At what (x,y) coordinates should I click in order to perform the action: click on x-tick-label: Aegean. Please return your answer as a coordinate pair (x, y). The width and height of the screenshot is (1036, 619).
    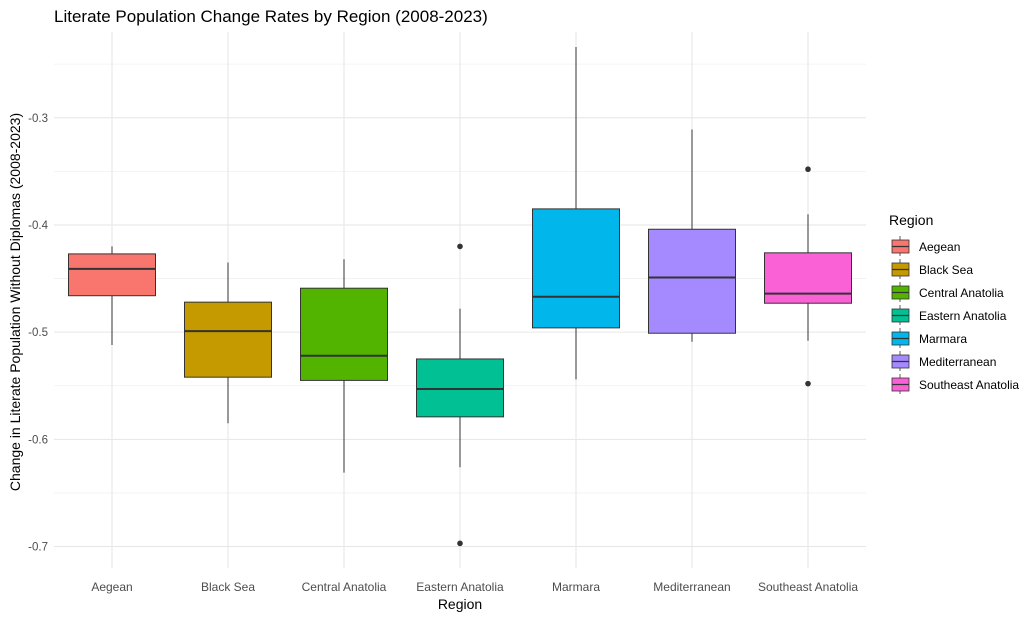
    Looking at the image, I should click on (111, 587).